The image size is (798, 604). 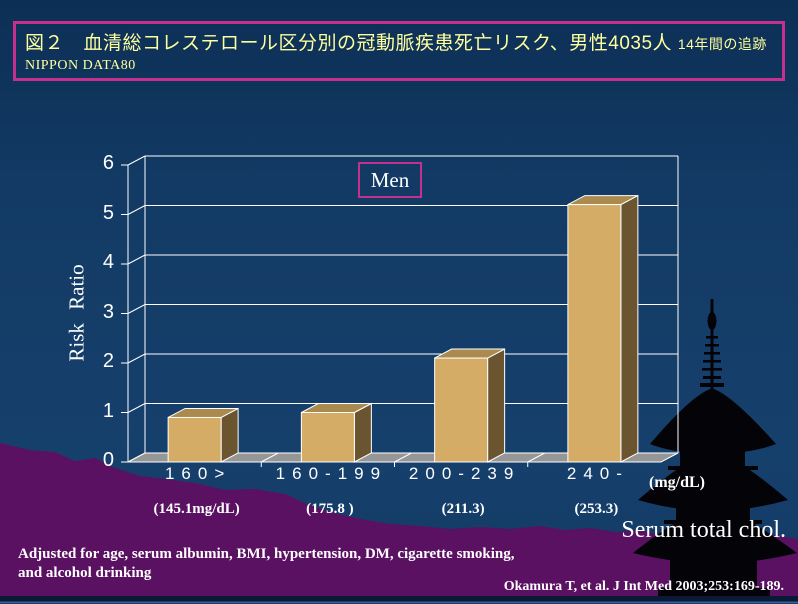 I want to click on legend-men-label: Men, so click(x=390, y=179).